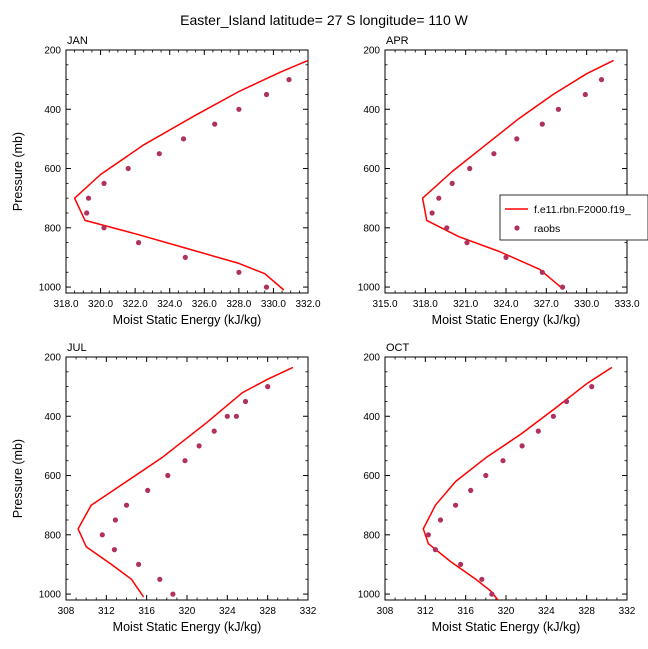  Describe the element at coordinates (586, 304) in the screenshot. I see `x-tick-label: 330.0` at that location.